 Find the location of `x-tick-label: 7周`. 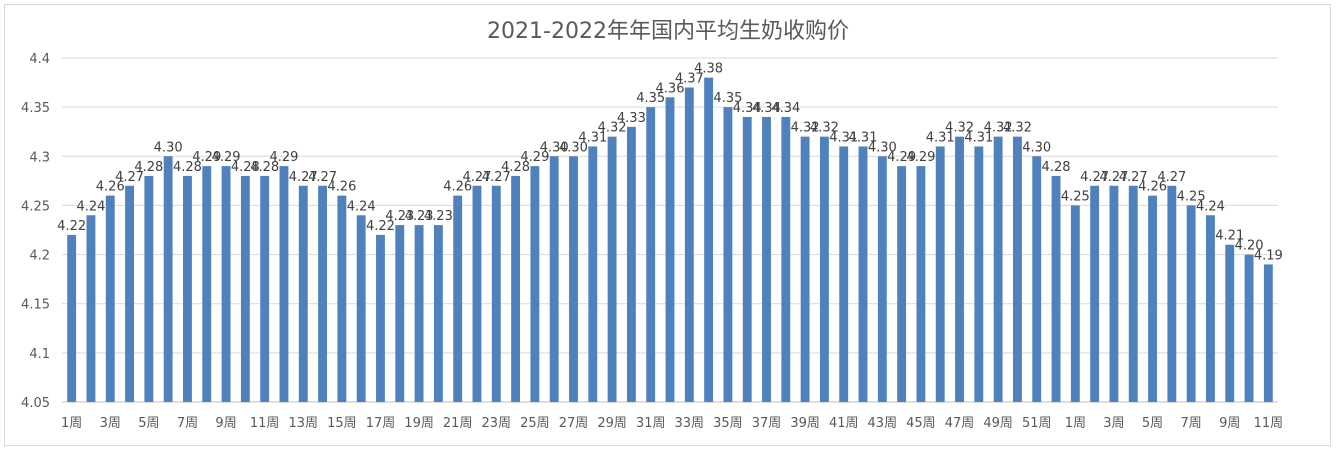

x-tick-label: 7周 is located at coordinates (1191, 423).